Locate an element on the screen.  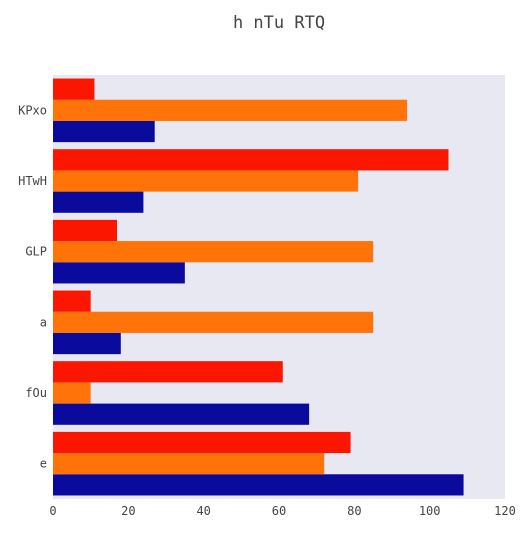
y-tick-label: KPxo is located at coordinates (32, 110).